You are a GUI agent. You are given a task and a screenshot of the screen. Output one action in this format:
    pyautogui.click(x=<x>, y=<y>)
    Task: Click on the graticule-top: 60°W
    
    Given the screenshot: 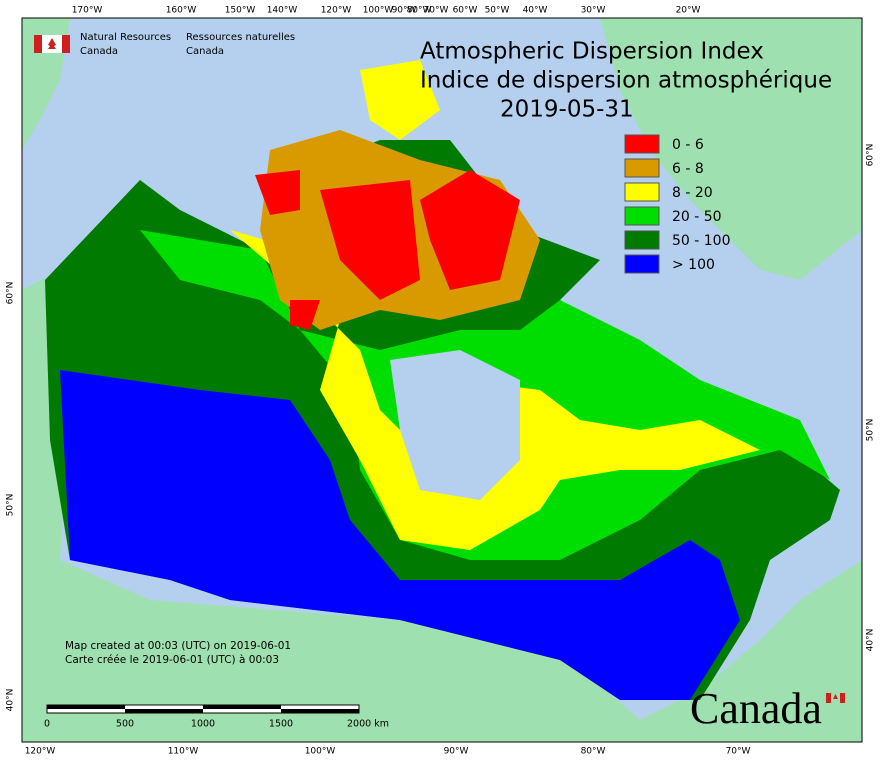 What is the action you would take?
    pyautogui.click(x=465, y=11)
    